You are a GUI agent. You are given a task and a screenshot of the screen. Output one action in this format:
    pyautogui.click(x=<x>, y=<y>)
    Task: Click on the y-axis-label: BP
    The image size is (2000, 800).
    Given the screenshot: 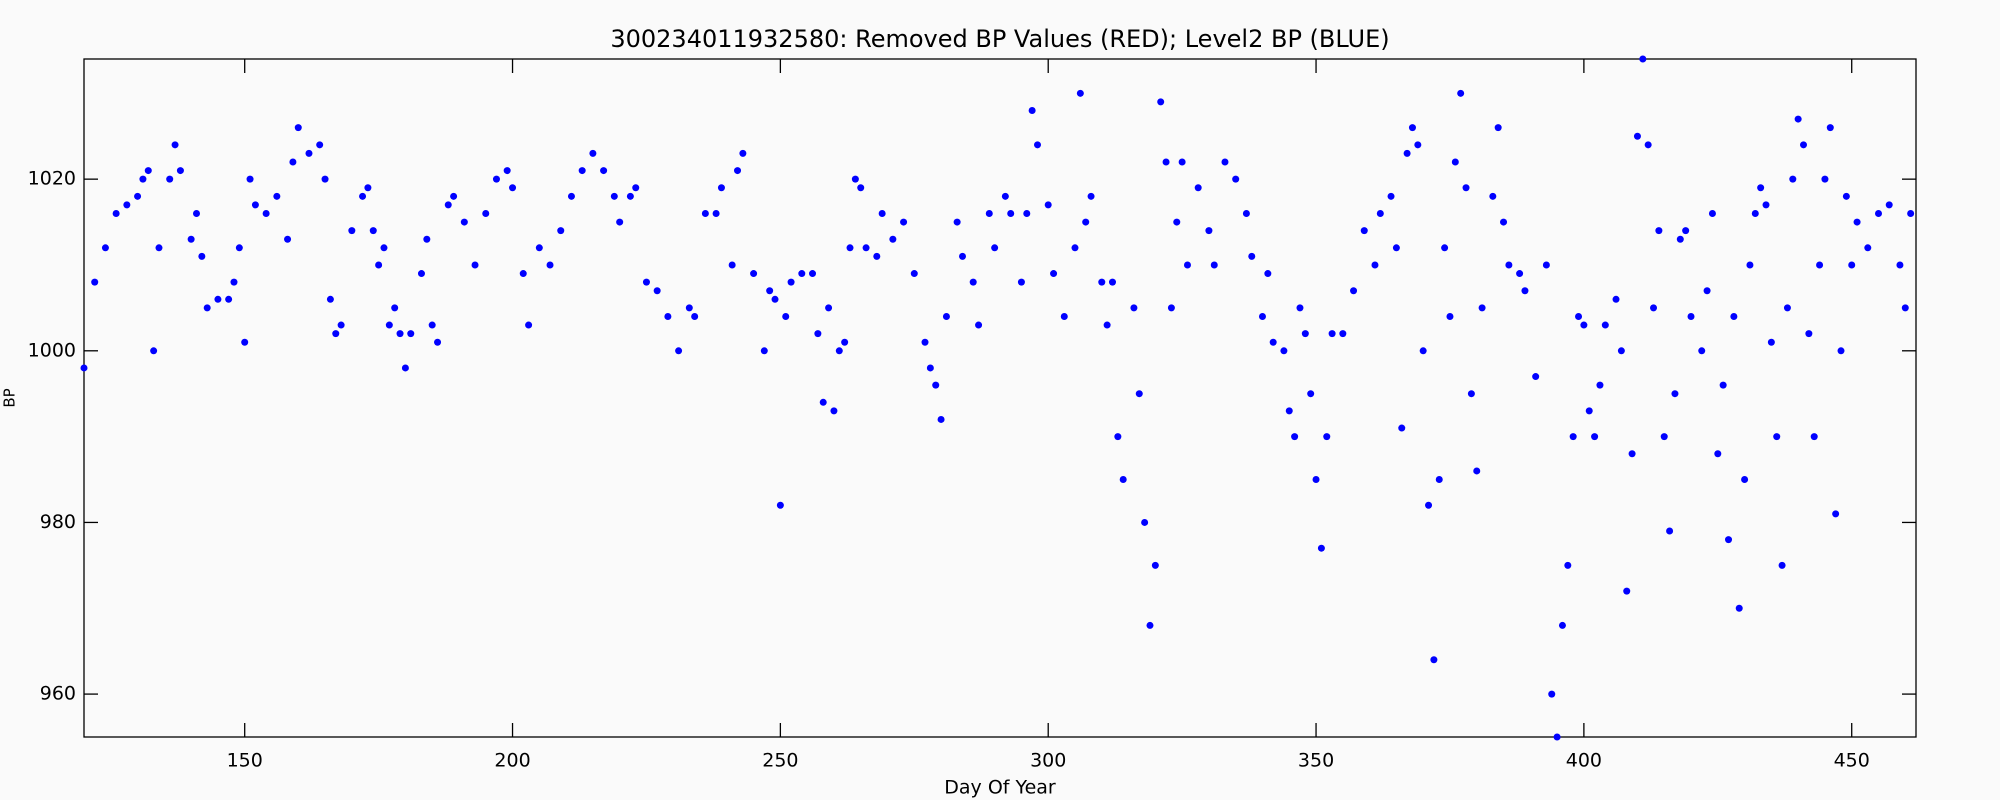 What is the action you would take?
    pyautogui.click(x=10, y=397)
    